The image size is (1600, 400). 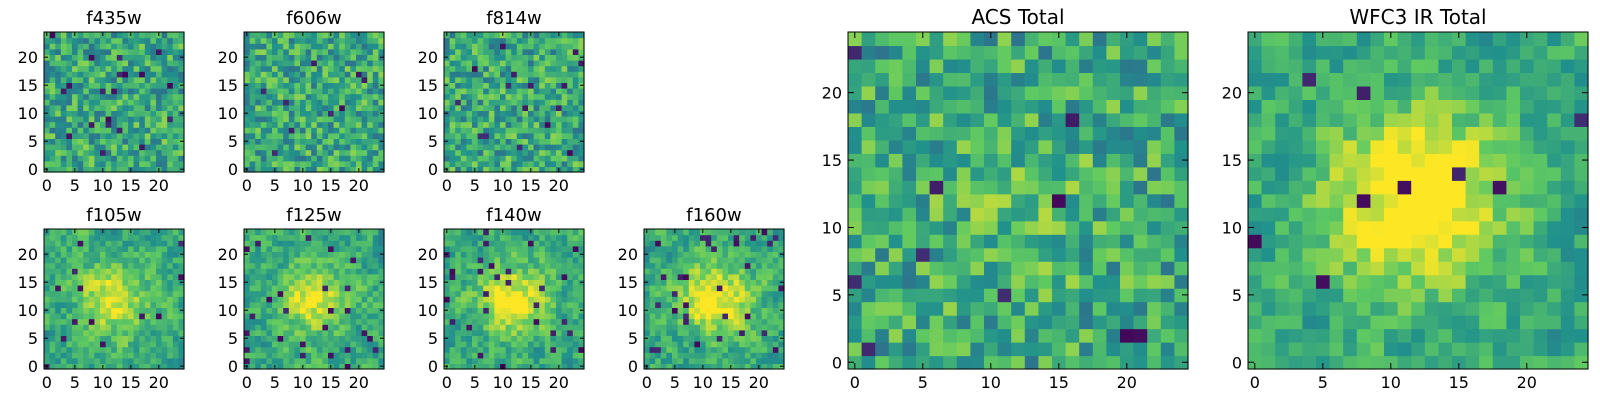 I want to click on x-tick-label: 0, so click(x=447, y=382).